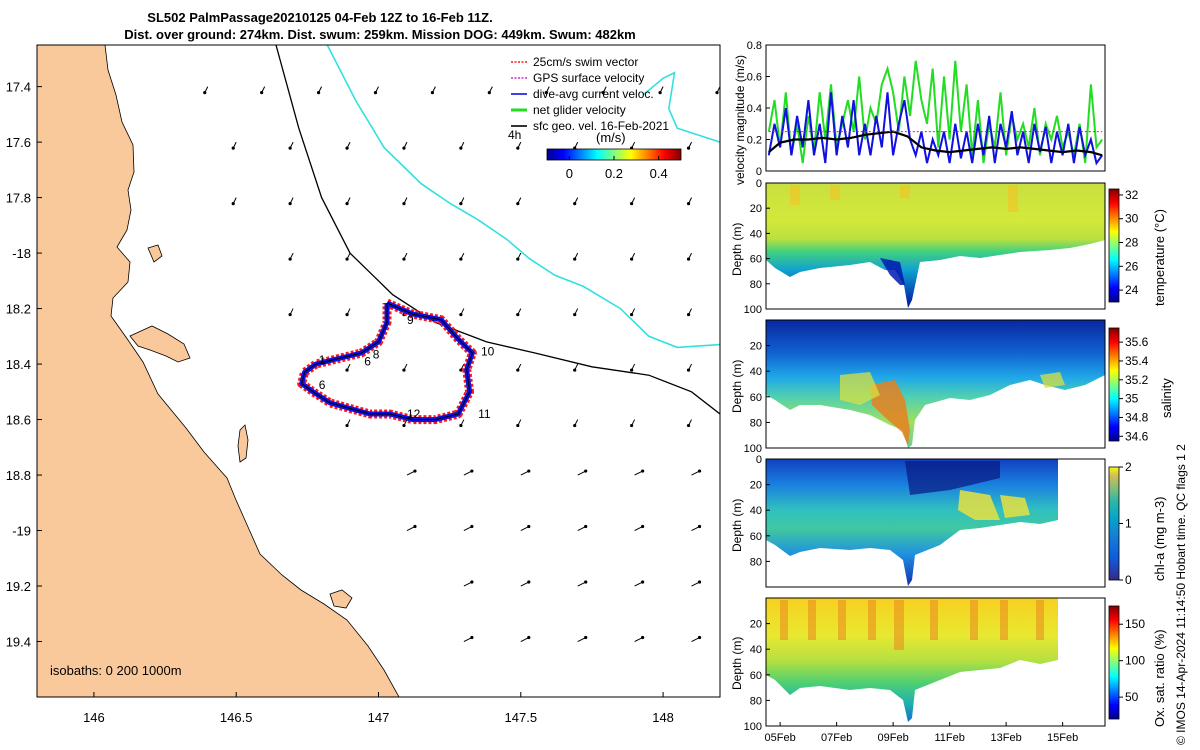 This screenshot has width=1200, height=750. Describe the element at coordinates (376, 355) in the screenshot. I see `waypoint-label: 8` at that location.